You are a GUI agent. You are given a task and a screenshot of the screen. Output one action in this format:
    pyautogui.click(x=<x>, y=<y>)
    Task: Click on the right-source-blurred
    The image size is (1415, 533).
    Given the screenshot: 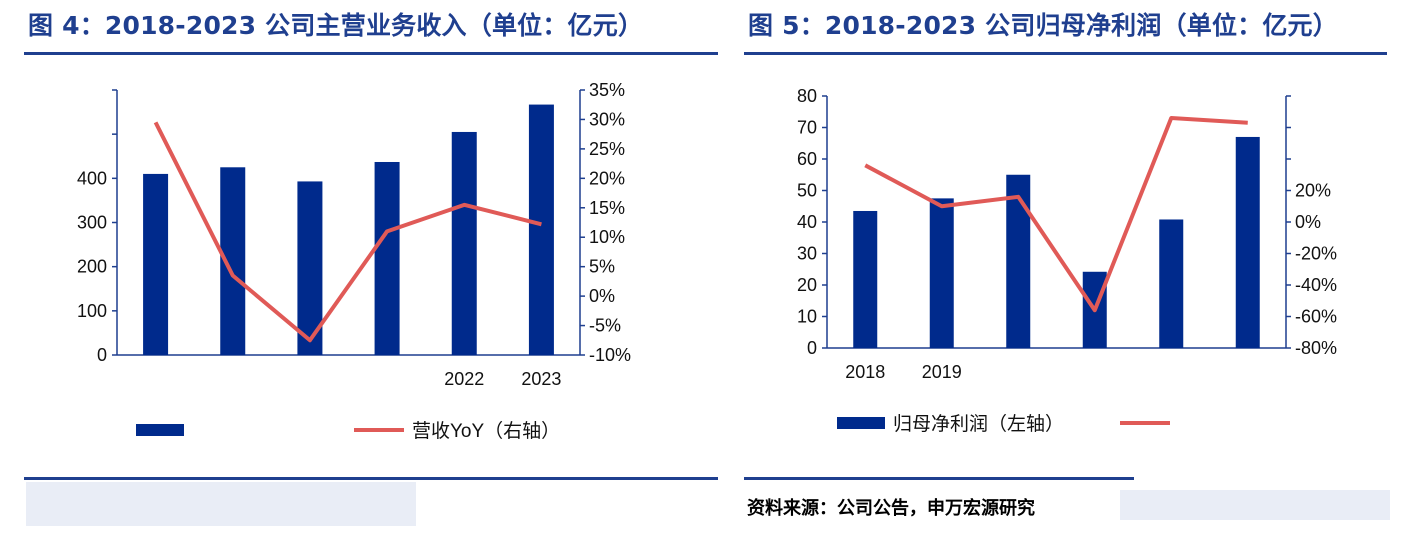 What is the action you would take?
    pyautogui.click(x=1255, y=505)
    